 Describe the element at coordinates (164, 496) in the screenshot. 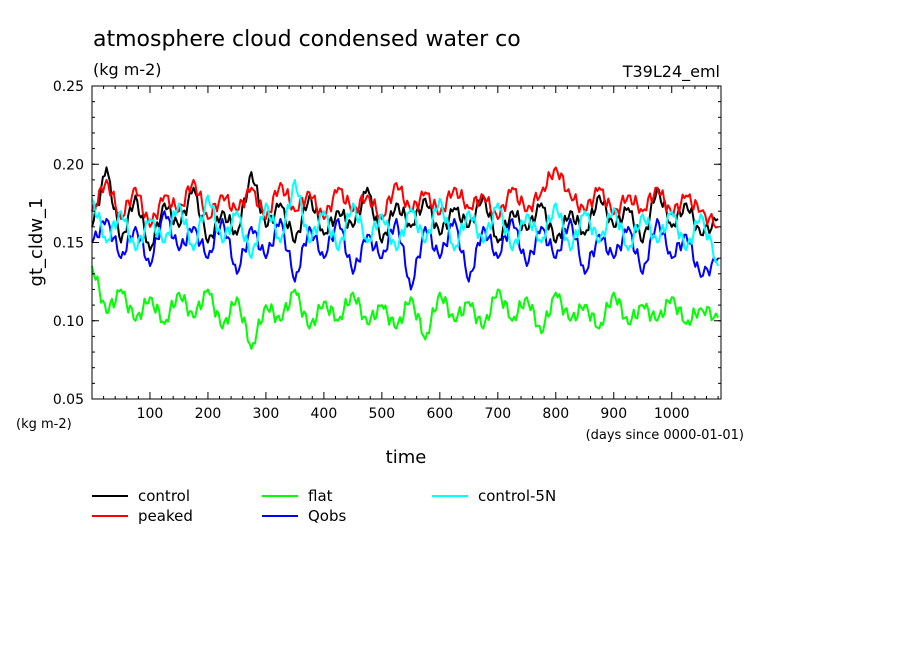

I see `legend-label: control` at that location.